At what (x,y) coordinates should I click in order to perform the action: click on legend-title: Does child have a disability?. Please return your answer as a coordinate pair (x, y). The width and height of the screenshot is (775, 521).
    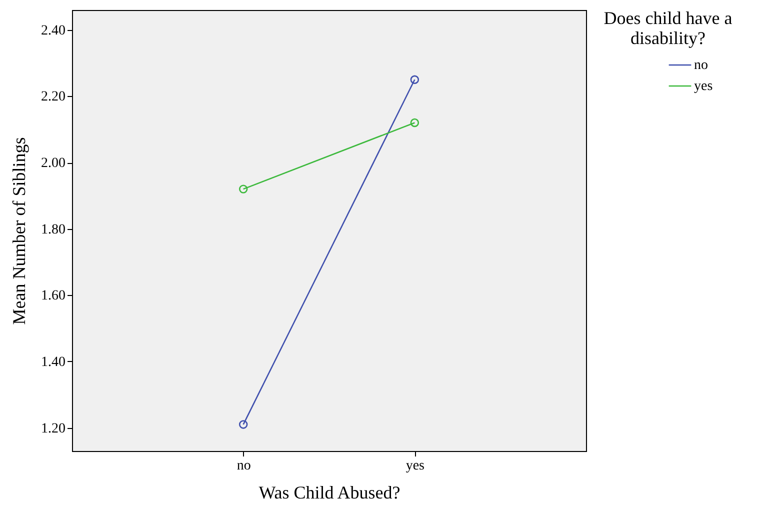
    Looking at the image, I should click on (668, 28).